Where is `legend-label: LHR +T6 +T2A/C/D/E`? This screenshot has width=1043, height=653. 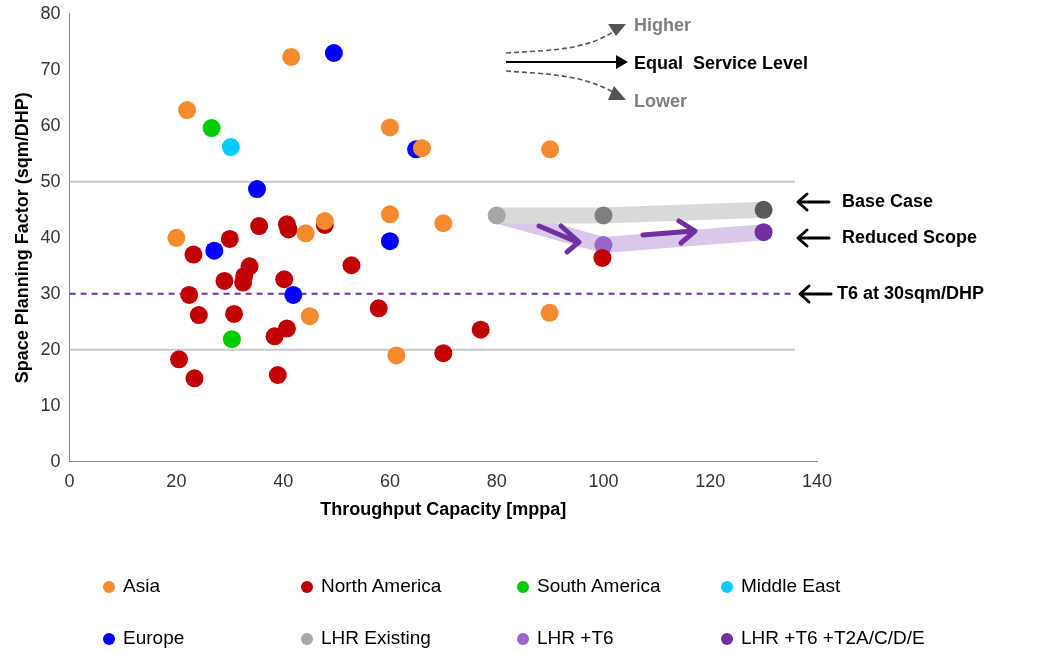 legend-label: LHR +T6 +T2A/C/D/E is located at coordinates (832, 638).